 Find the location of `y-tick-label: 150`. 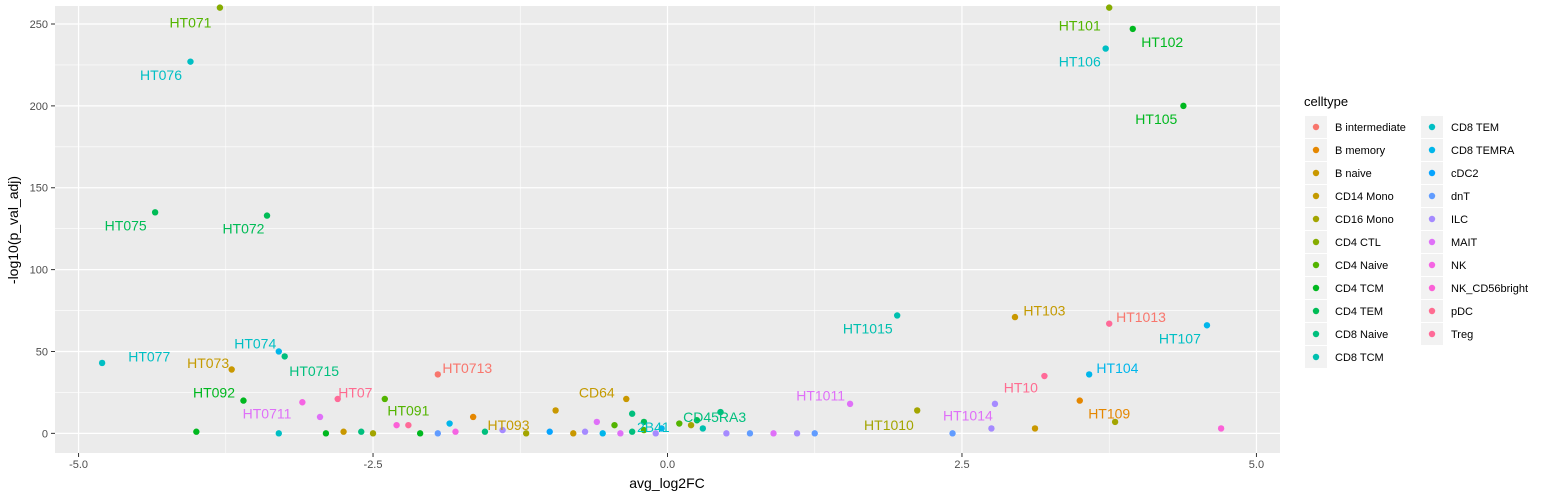

y-tick-label: 150 is located at coordinates (39, 189).